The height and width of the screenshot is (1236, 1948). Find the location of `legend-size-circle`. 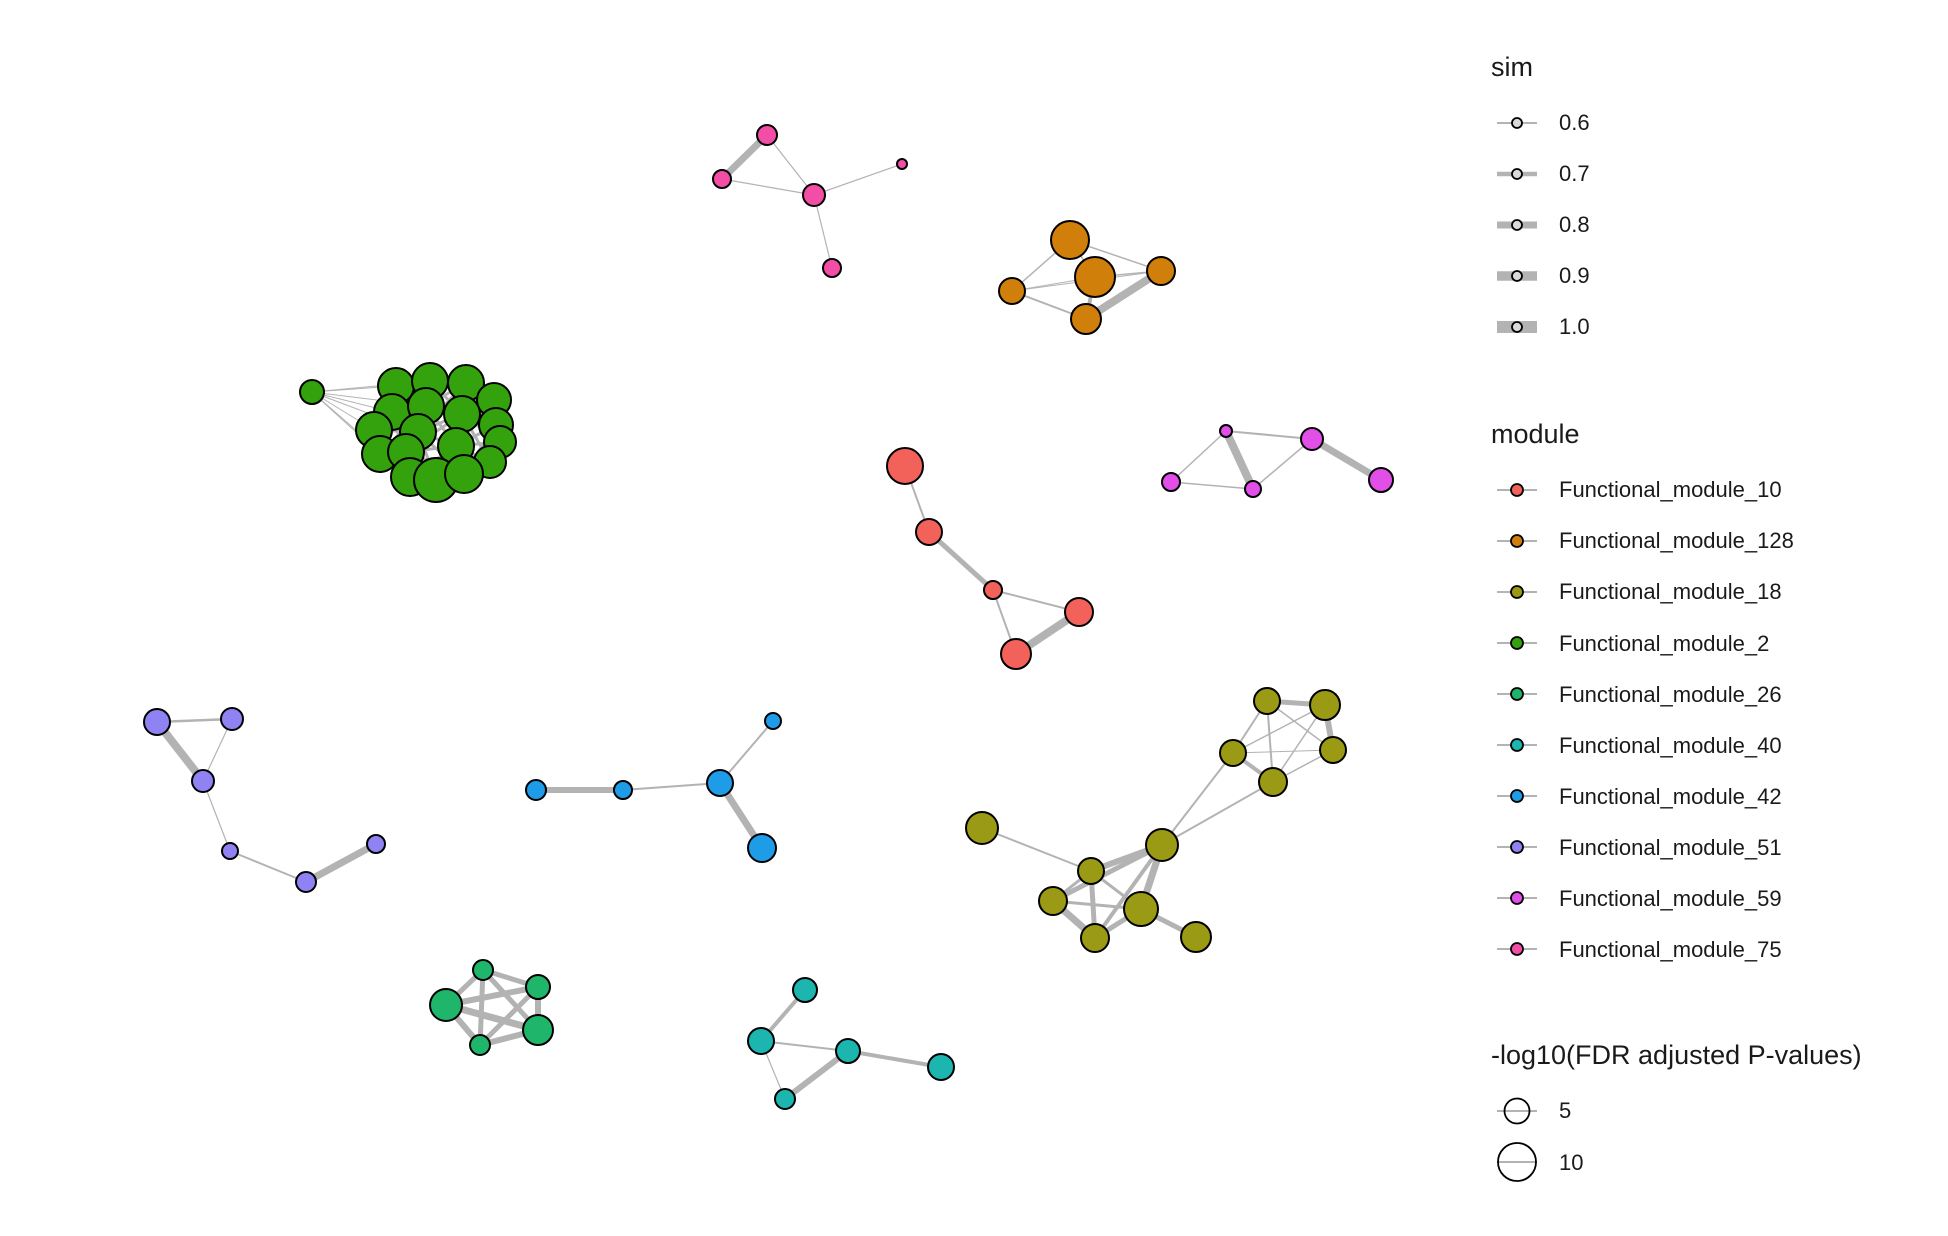

legend-size-circle is located at coordinates (1517, 1162).